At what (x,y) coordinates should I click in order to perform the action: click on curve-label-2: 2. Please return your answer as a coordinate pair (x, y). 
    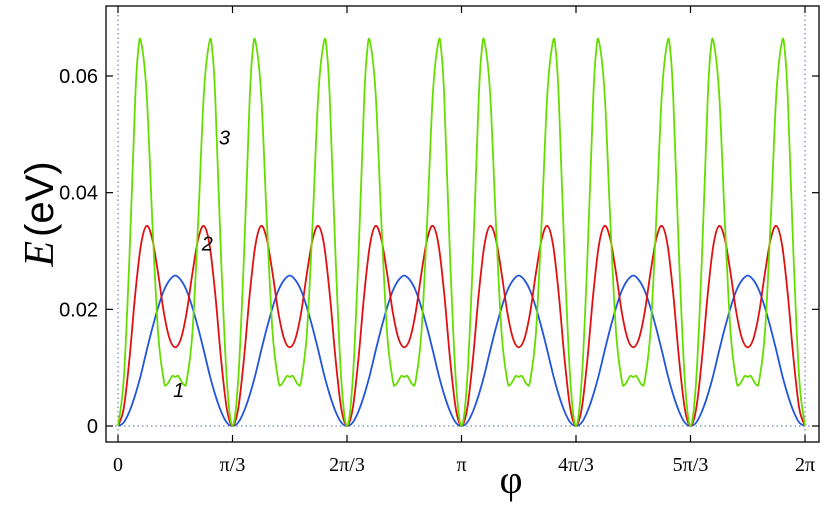
    Looking at the image, I should click on (207, 244).